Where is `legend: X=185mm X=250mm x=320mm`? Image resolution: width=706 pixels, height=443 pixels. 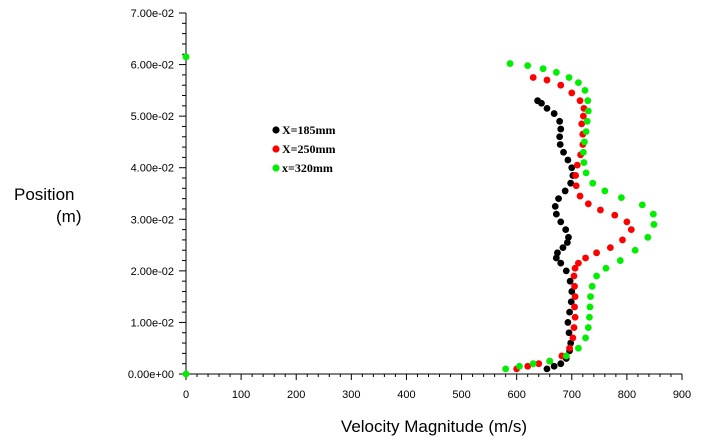 legend: X=185mm X=250mm x=320mm is located at coordinates (304, 149).